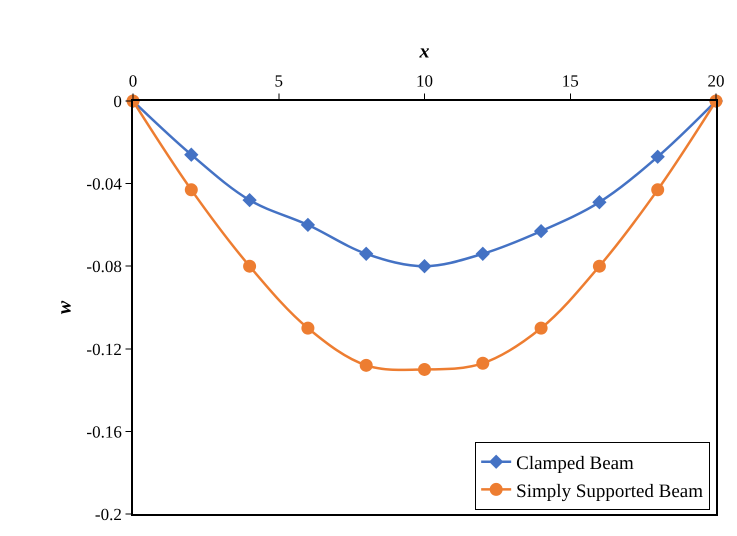 The height and width of the screenshot is (536, 737). Describe the element at coordinates (117, 101) in the screenshot. I see `y-tick-label: 0` at that location.